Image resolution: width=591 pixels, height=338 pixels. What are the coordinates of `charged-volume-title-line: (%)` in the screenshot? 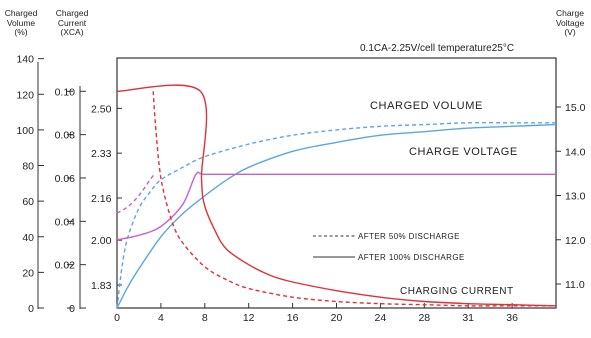 It's located at (21, 32).